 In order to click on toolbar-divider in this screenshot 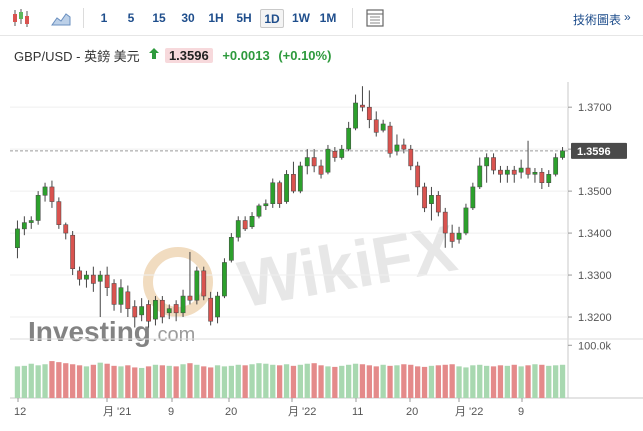, I will do `click(352, 18)`.